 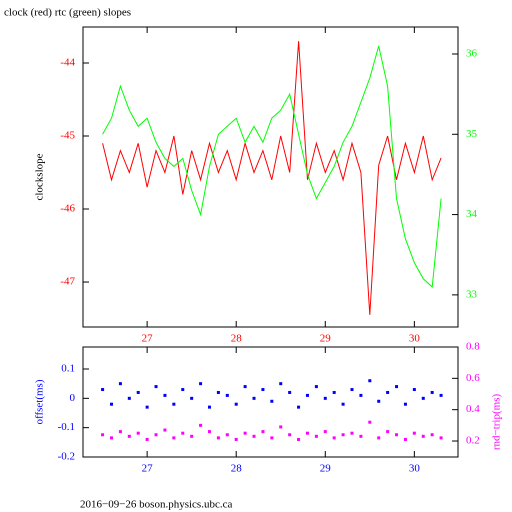 What do you see at coordinates (40, 176) in the screenshot?
I see `y-axis-label: clockslope` at bounding box center [40, 176].